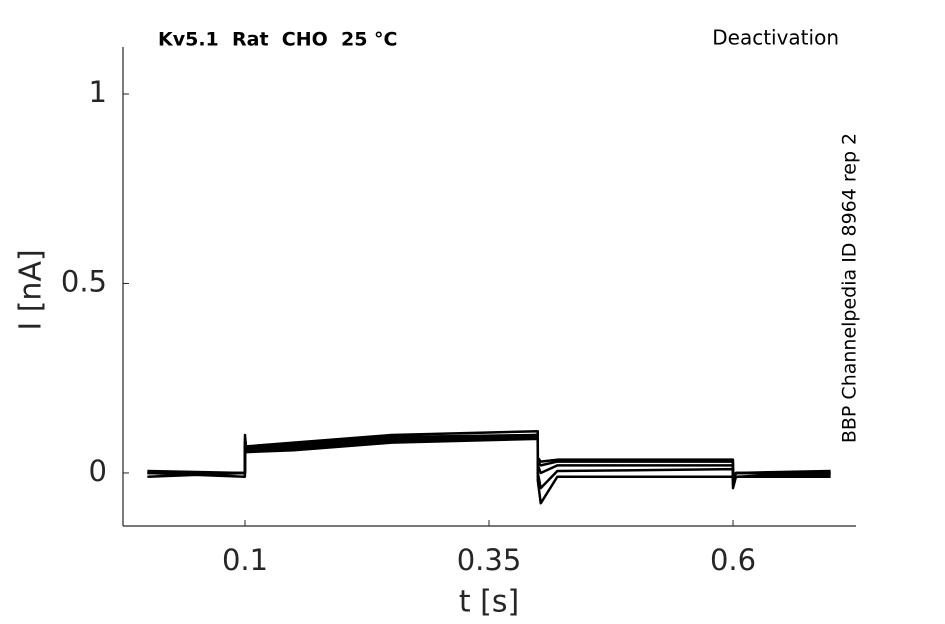 The image size is (945, 624). I want to click on side-label: BBP Channelpedia ID 8964 rep 2, so click(850, 288).